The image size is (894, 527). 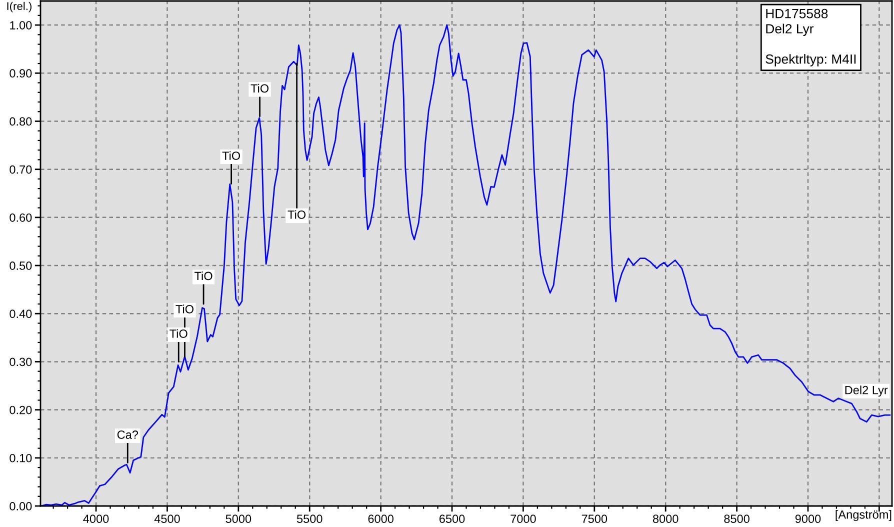 I want to click on x-tick-label: 4500, so click(x=167, y=519).